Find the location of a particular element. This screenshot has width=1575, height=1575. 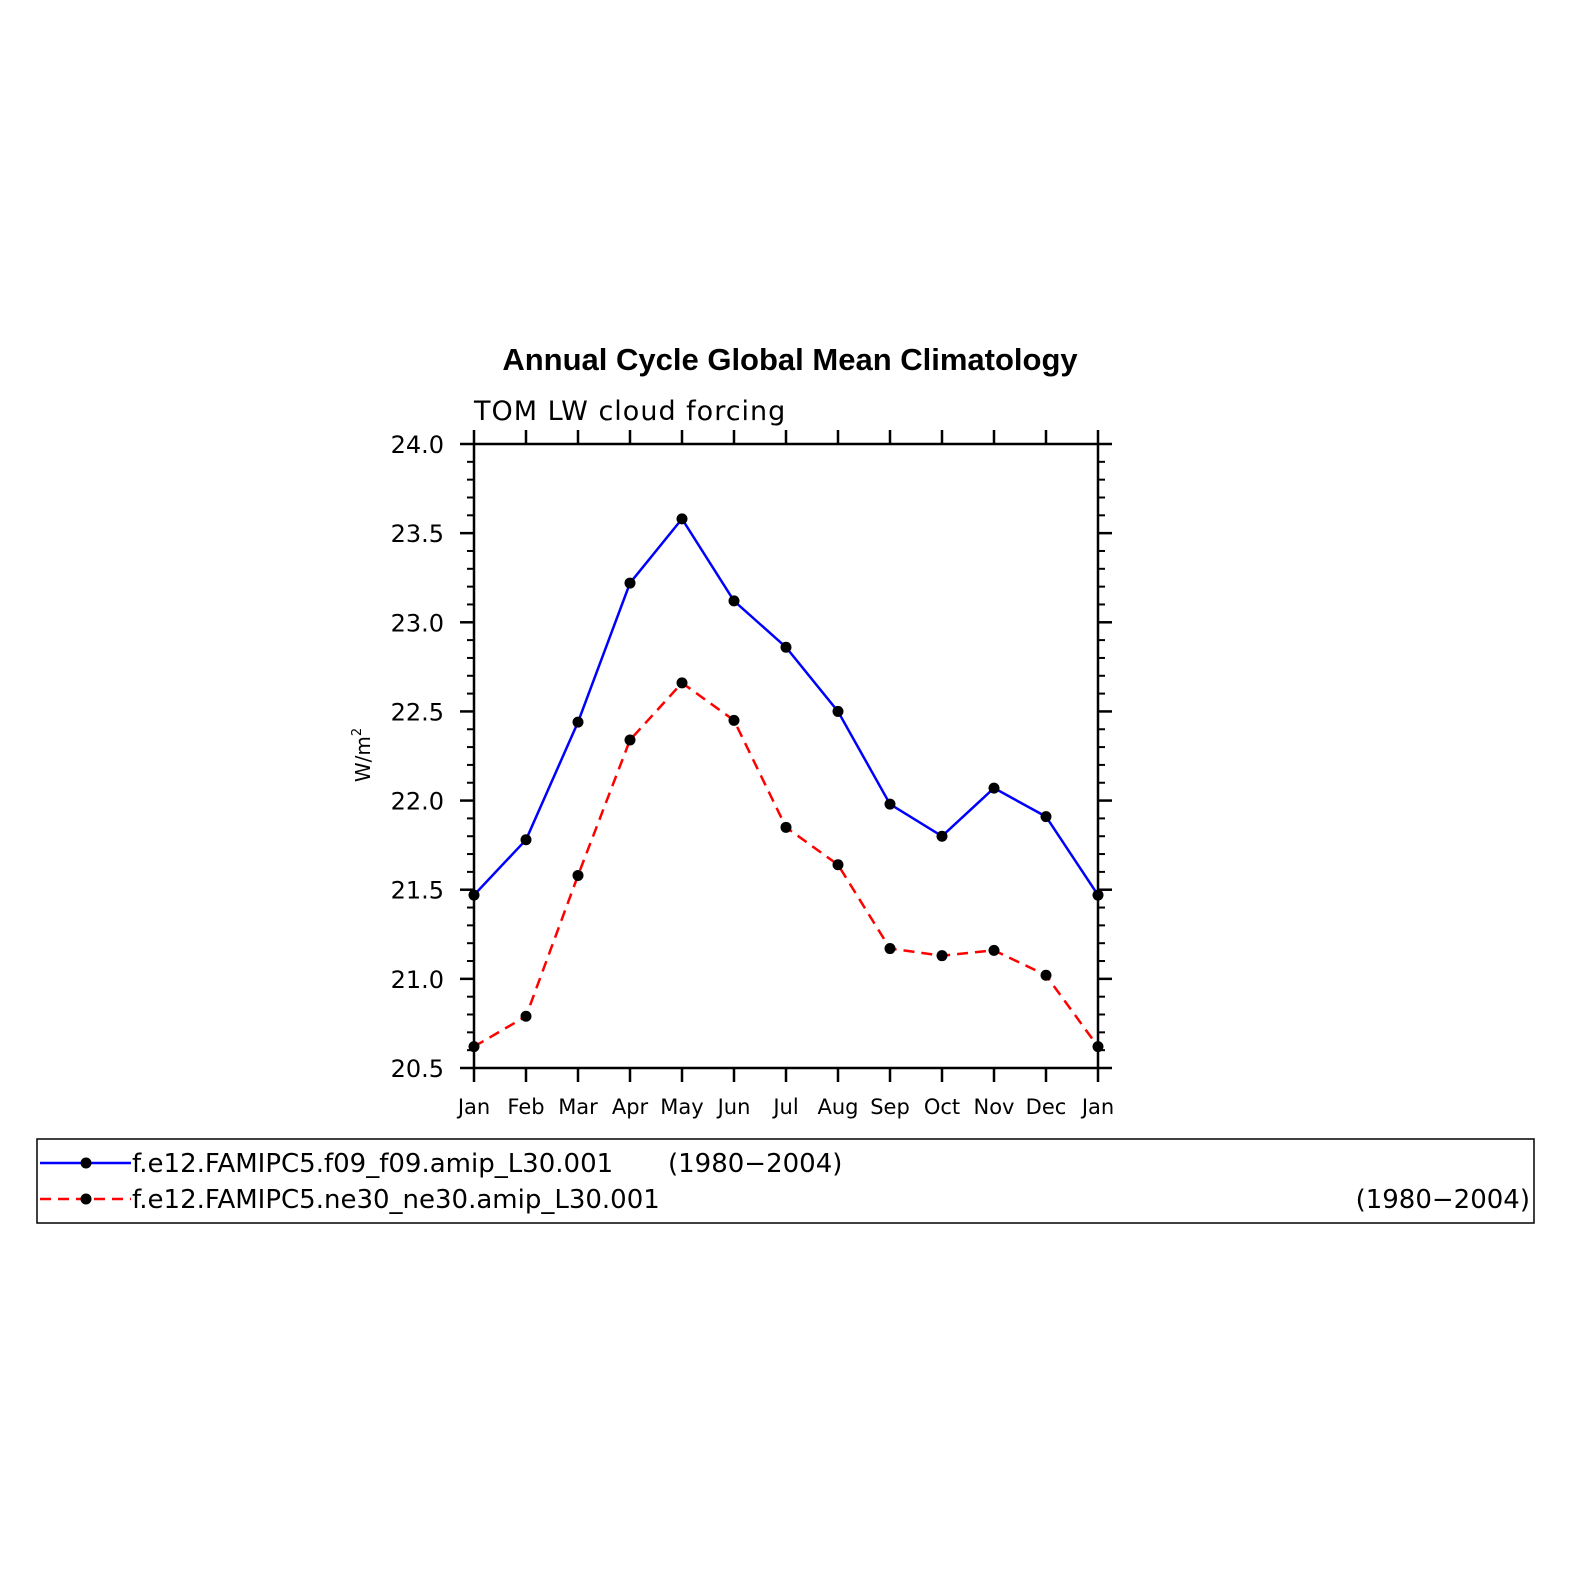

legend-box is located at coordinates (785, 1181).